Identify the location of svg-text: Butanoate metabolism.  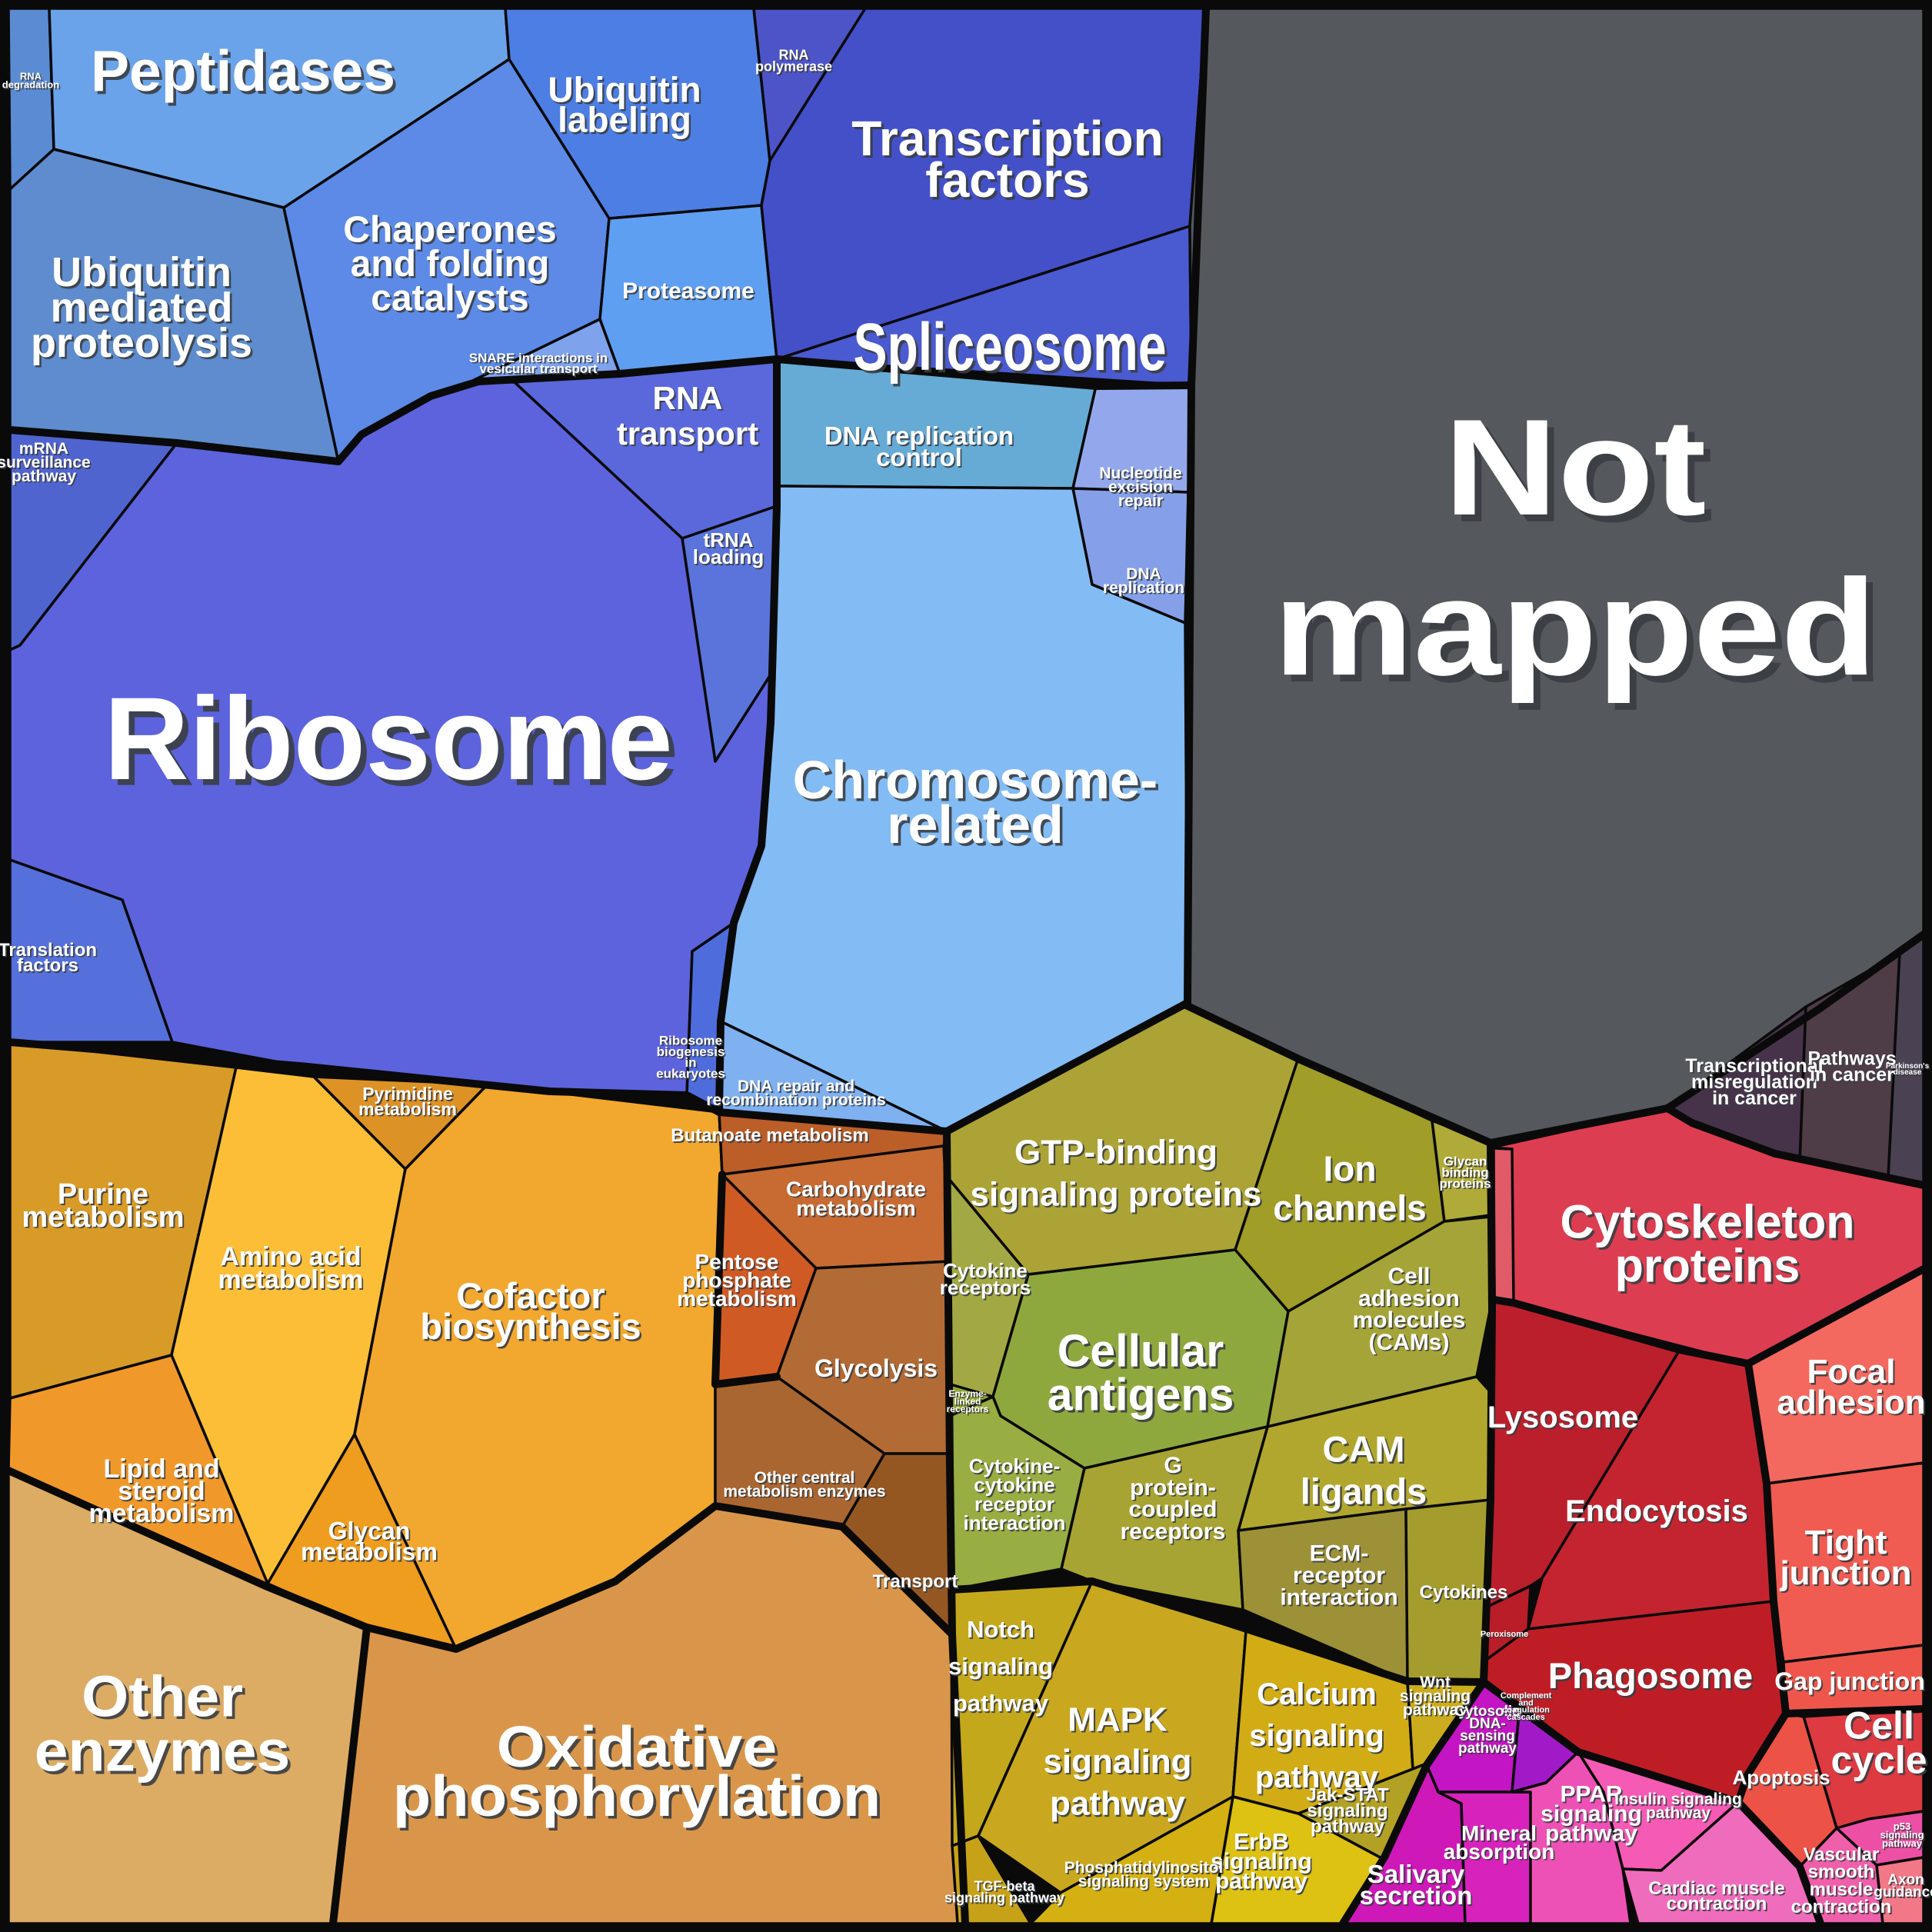
(771, 1137).